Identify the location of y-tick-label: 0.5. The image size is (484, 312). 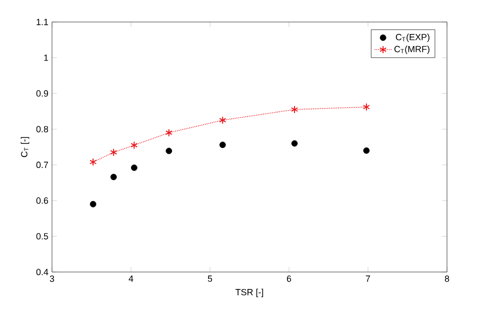
(42, 236).